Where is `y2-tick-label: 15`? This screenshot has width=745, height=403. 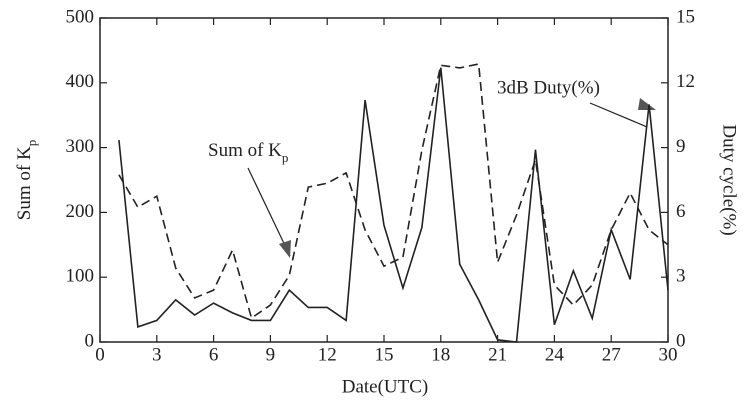 y2-tick-label: 15 is located at coordinates (685, 16).